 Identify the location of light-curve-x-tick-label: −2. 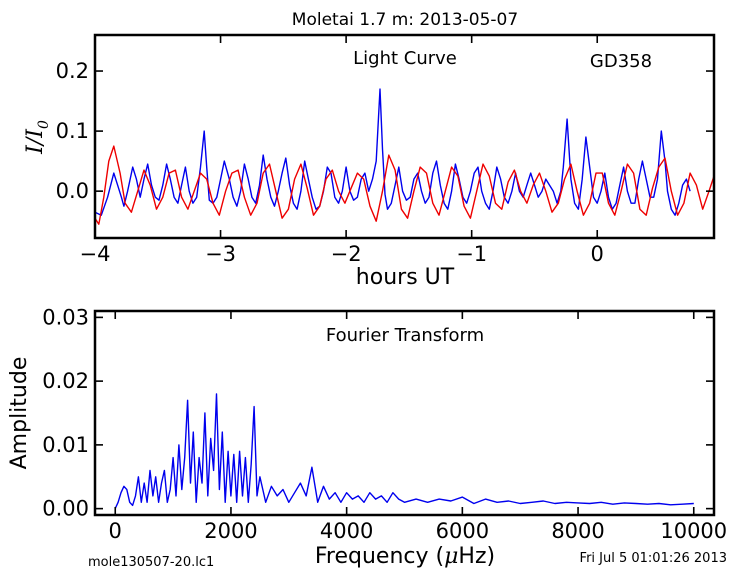
(346, 254).